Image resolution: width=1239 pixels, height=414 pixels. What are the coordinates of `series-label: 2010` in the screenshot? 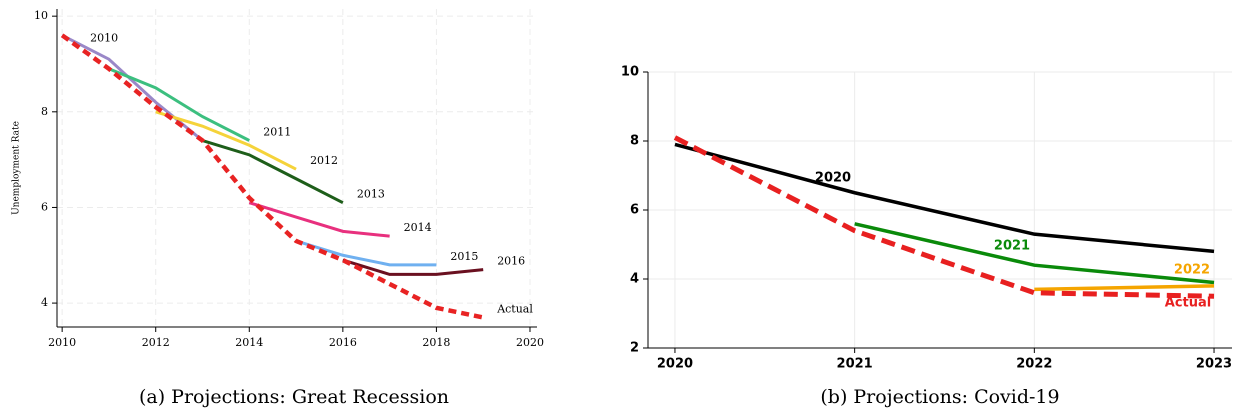 It's located at (104, 37).